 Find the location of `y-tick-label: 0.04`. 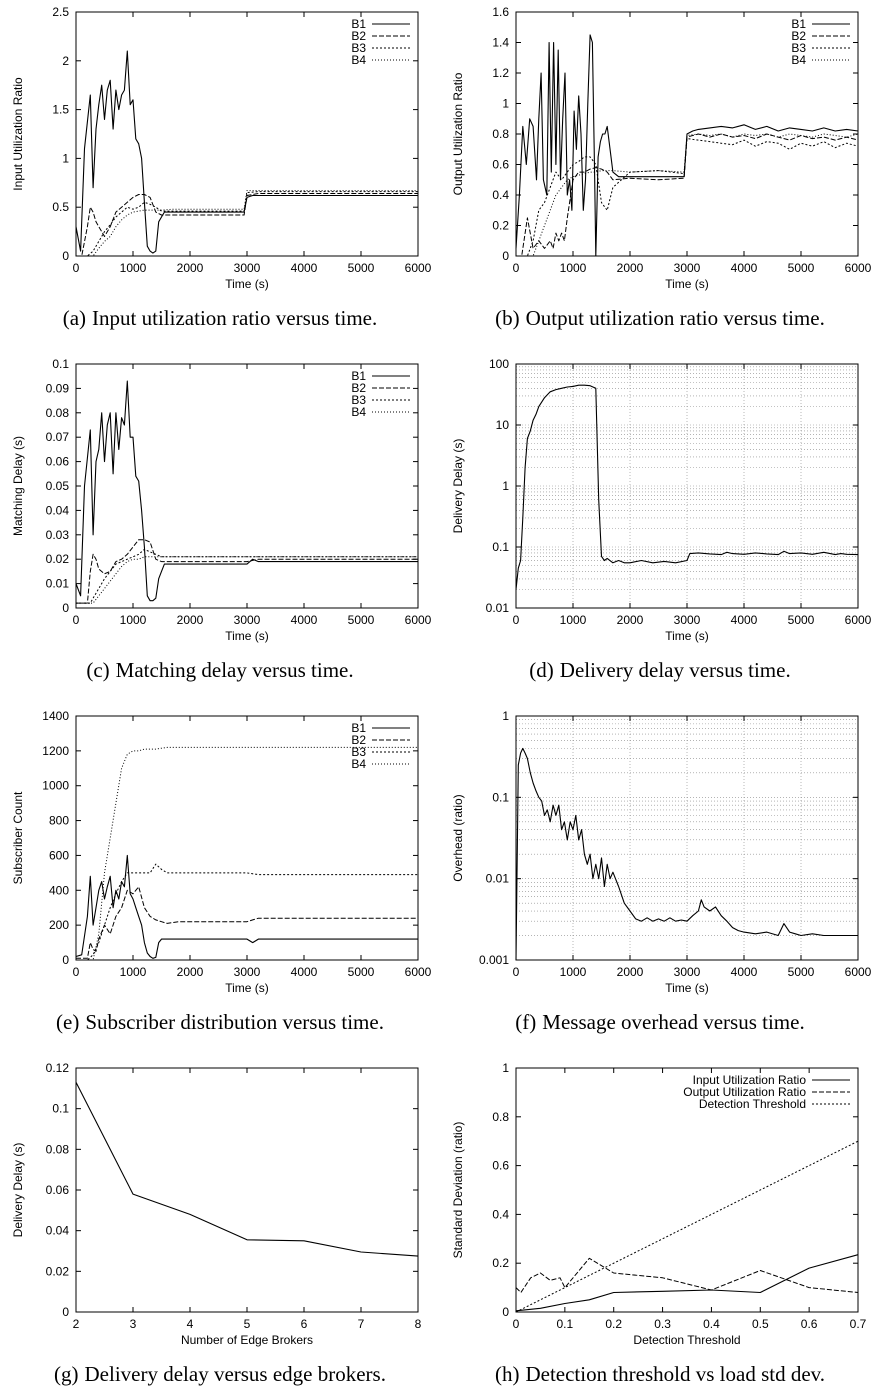

y-tick-label: 0.04 is located at coordinates (58, 1231).